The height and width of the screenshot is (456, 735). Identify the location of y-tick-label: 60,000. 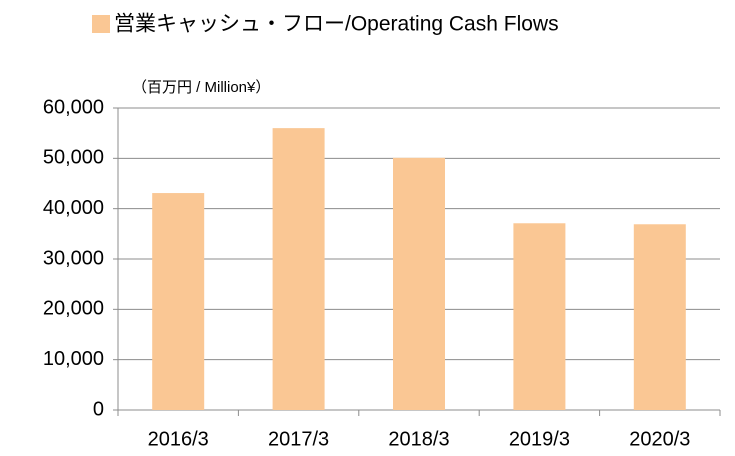
(73, 107).